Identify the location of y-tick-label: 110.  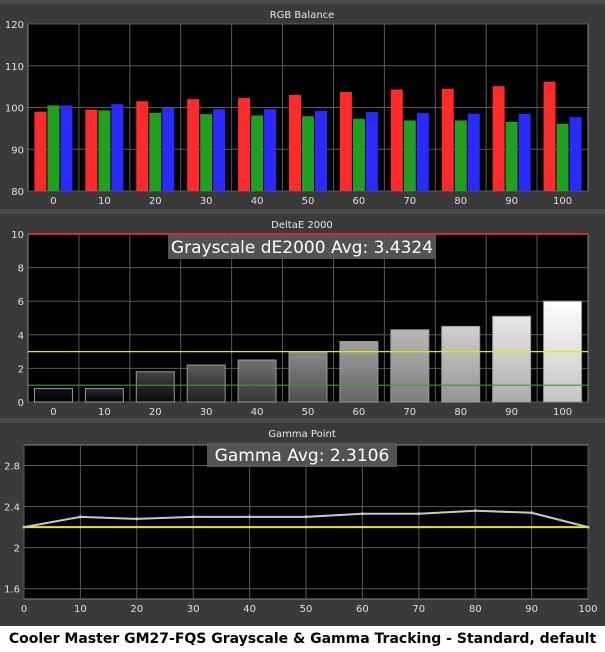
(14, 67).